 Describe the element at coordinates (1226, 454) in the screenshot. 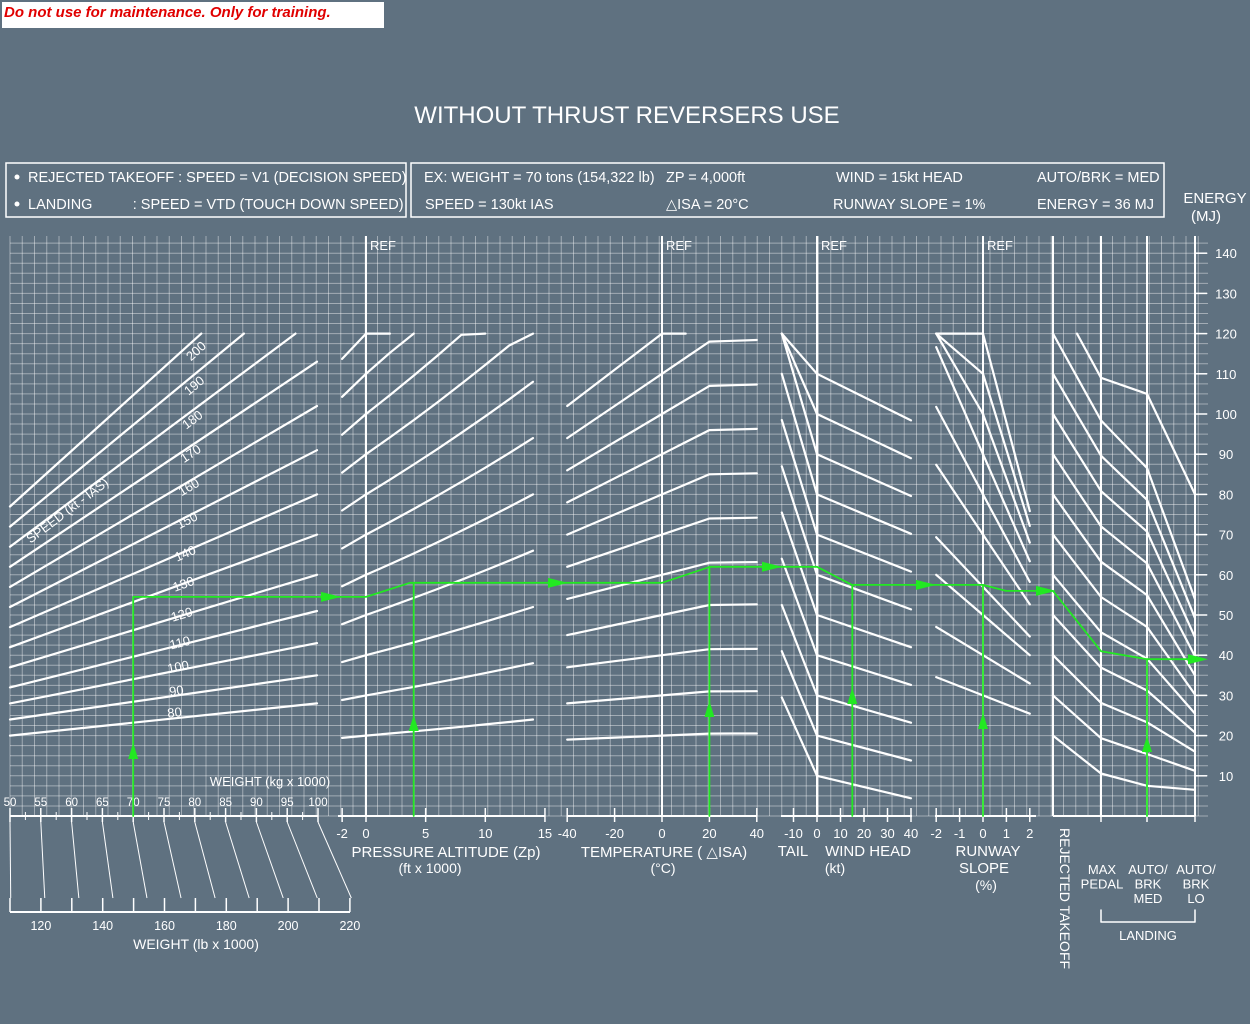

I see `energy-tick-label: 90` at that location.